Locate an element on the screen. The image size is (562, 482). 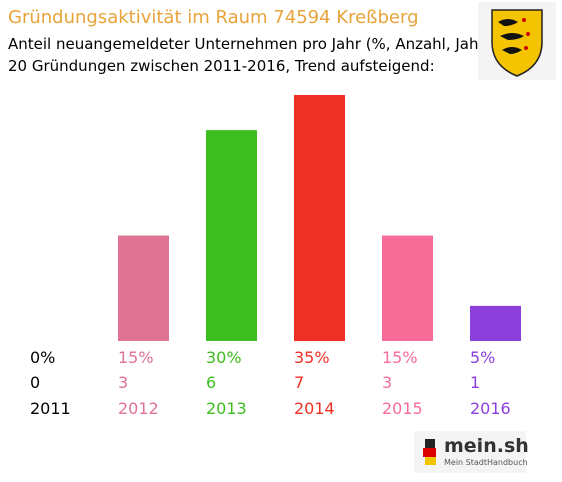
bar-2016 is located at coordinates (495, 323).